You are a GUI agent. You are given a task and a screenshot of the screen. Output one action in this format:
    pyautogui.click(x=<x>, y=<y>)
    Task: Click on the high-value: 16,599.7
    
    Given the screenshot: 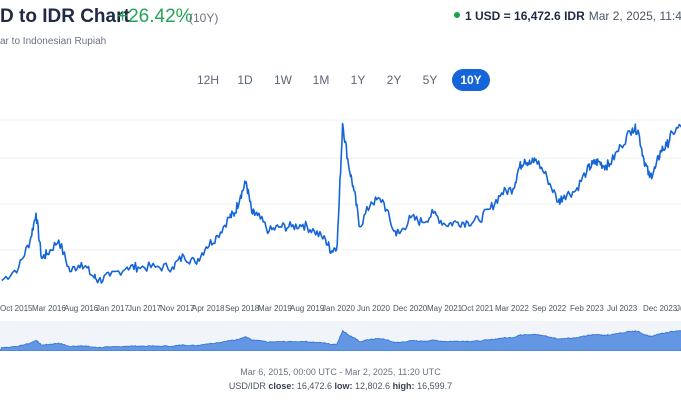 What is the action you would take?
    pyautogui.click(x=435, y=386)
    